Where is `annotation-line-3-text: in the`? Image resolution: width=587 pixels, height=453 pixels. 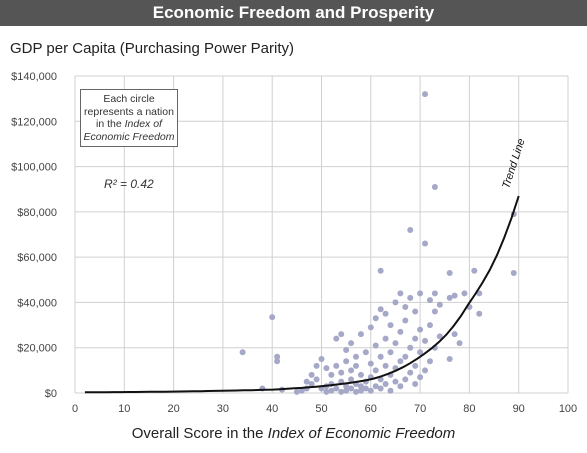
annotation-line-3-text: in the is located at coordinates (110, 124).